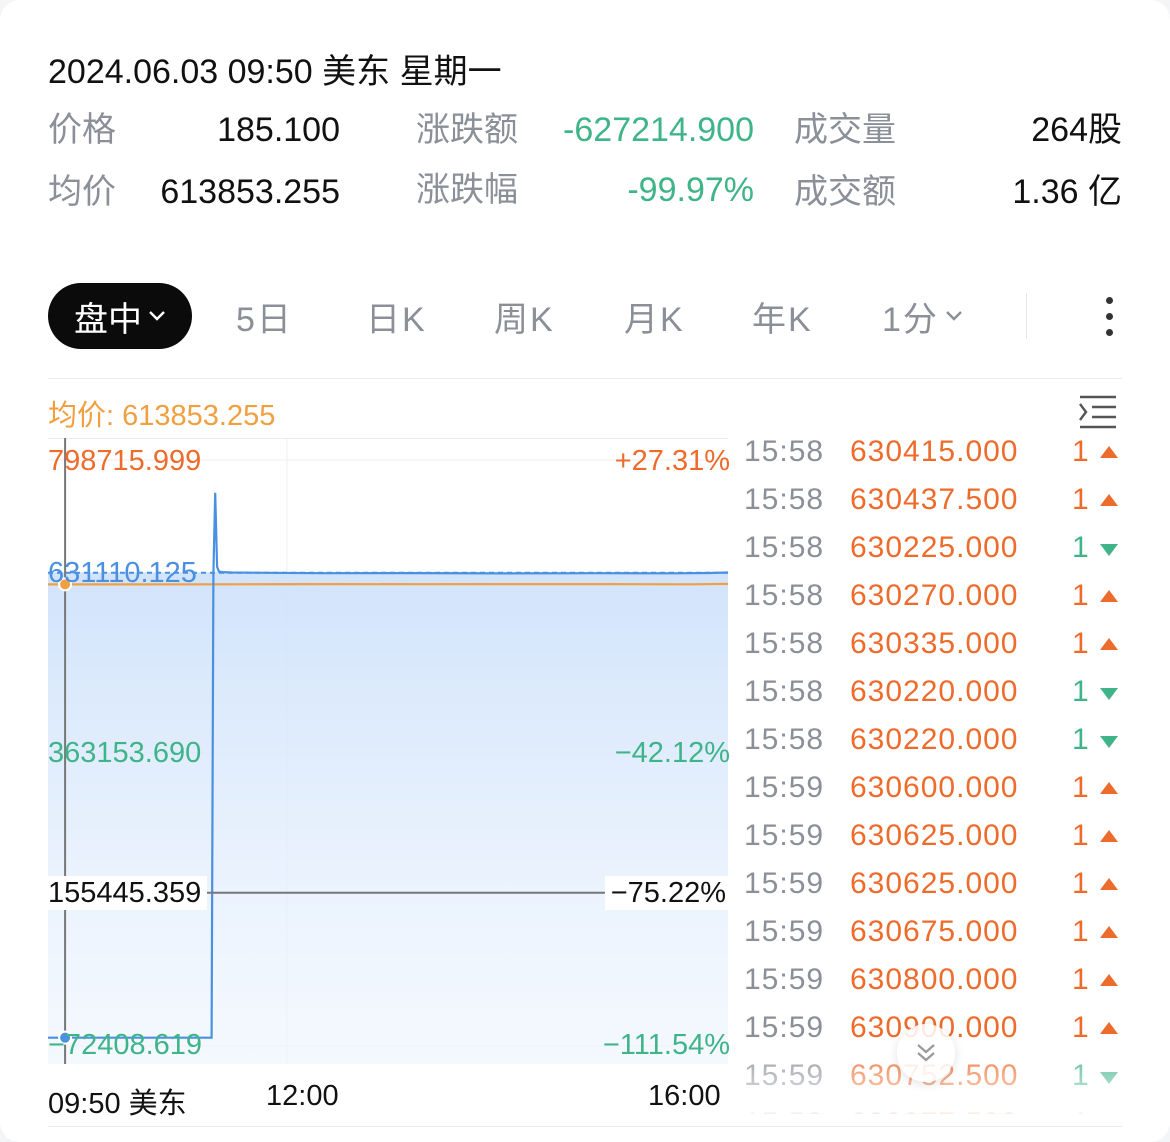  I want to click on change-value: -627214.900, so click(658, 130).